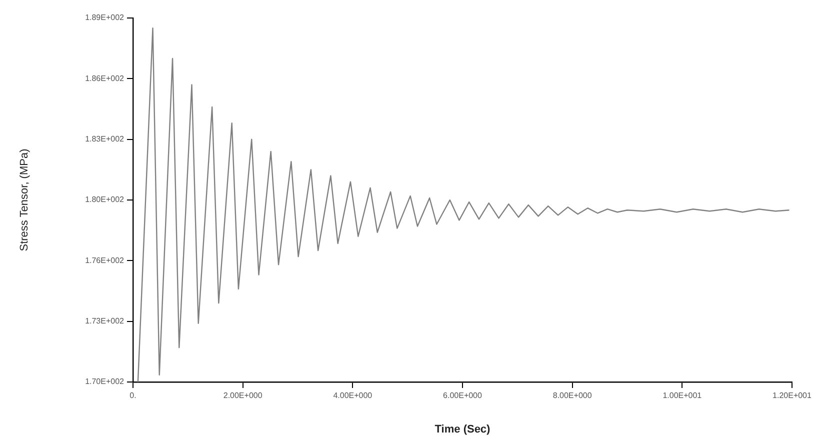 The height and width of the screenshot is (444, 822). I want to click on y-tick-label: 1.89E+002, so click(105, 17).